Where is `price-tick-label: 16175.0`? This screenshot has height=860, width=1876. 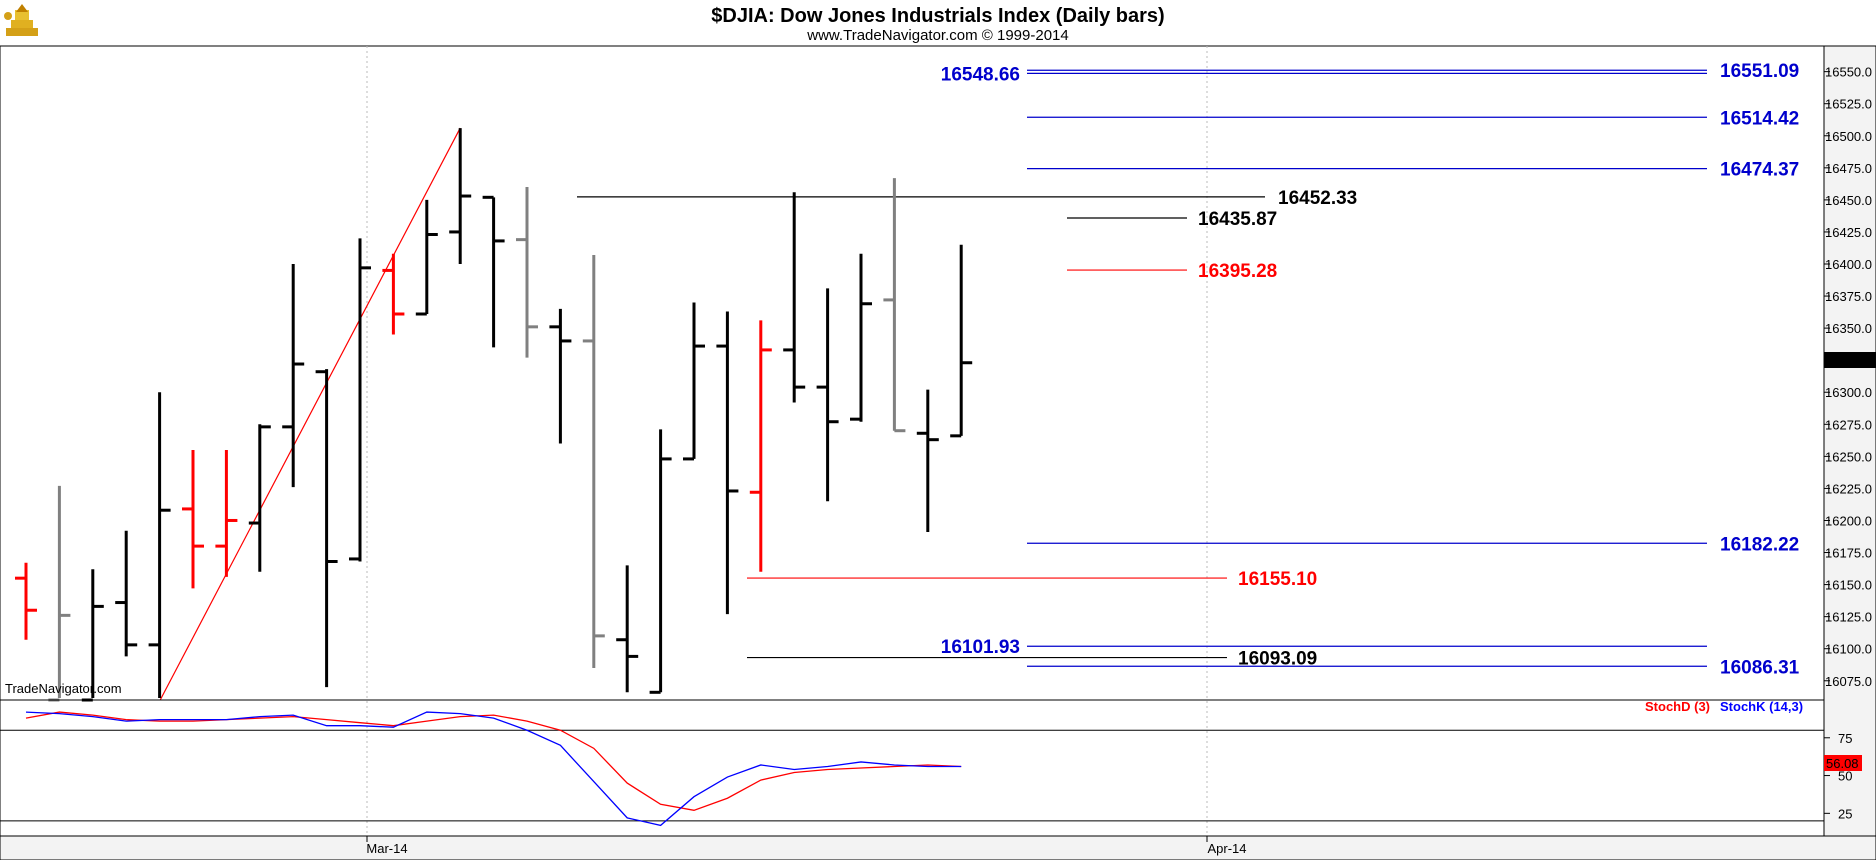
price-tick-label: 16175.0 is located at coordinates (1848, 553).